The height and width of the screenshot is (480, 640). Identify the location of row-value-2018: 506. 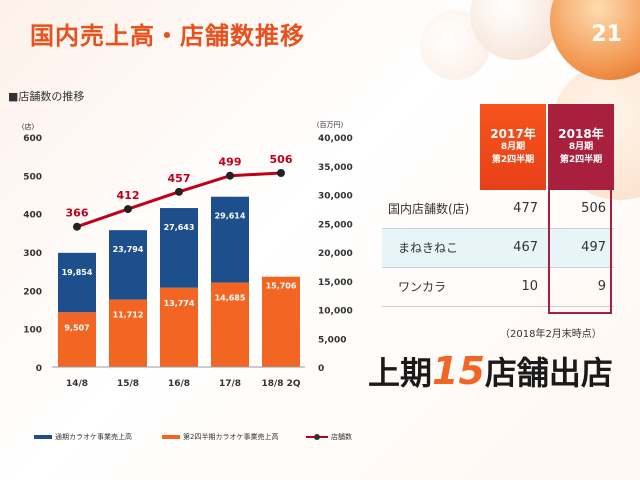
(593, 208).